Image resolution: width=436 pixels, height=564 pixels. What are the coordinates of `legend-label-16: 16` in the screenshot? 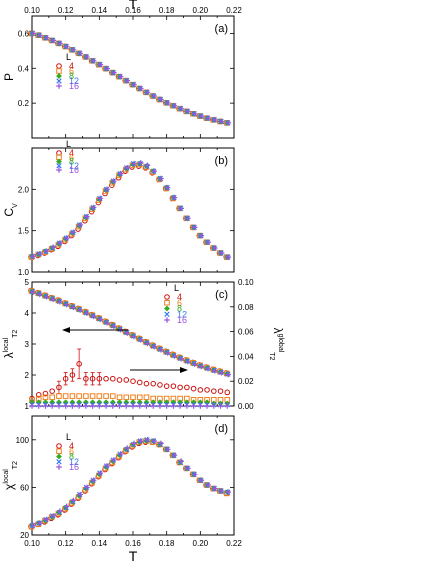 It's located at (74, 170).